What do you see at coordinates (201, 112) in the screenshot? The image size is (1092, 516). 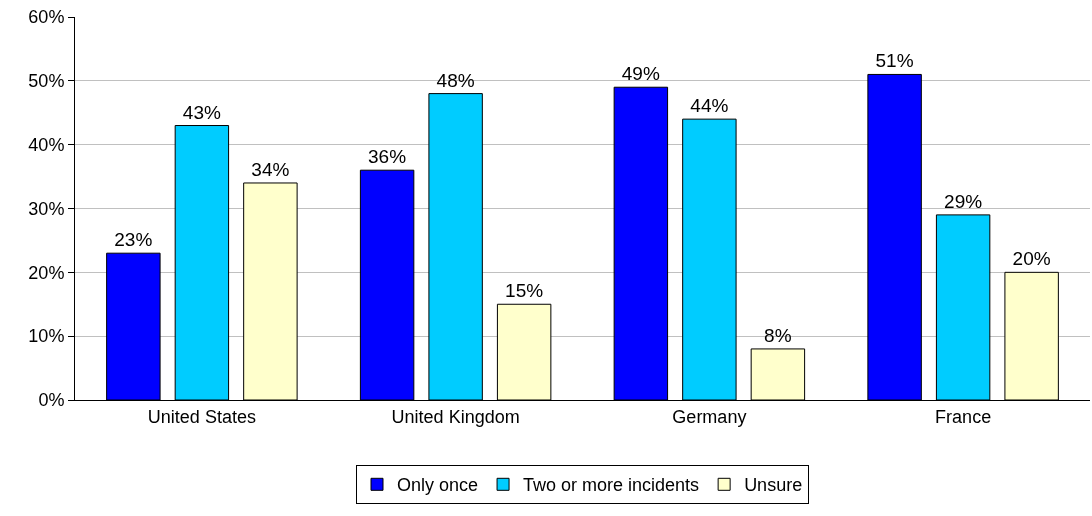 I see `data-label: 43%` at bounding box center [201, 112].